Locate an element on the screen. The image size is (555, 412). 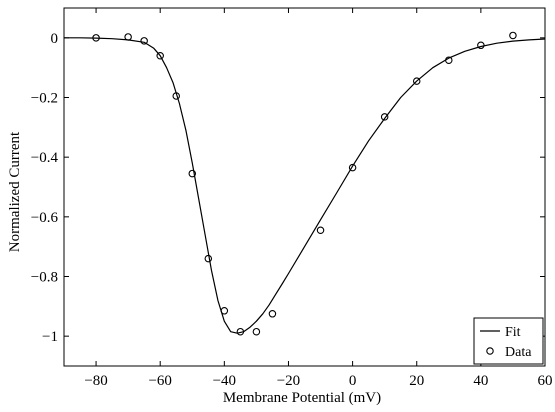
x-tick-label: −80 is located at coordinates (95, 381).